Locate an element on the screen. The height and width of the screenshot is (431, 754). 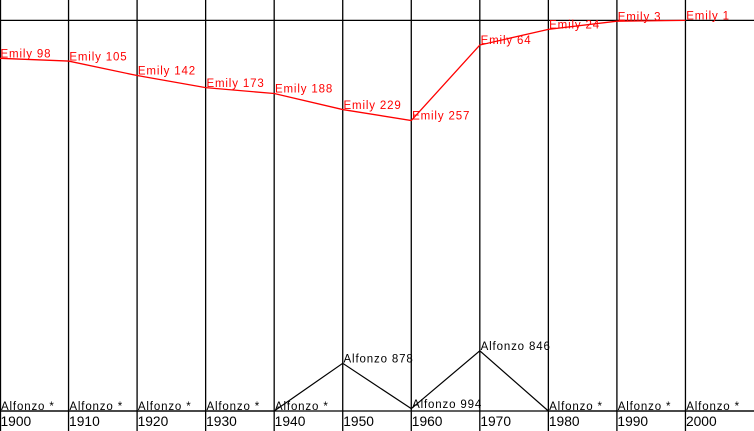
svg-text: 1930 is located at coordinates (221, 421).